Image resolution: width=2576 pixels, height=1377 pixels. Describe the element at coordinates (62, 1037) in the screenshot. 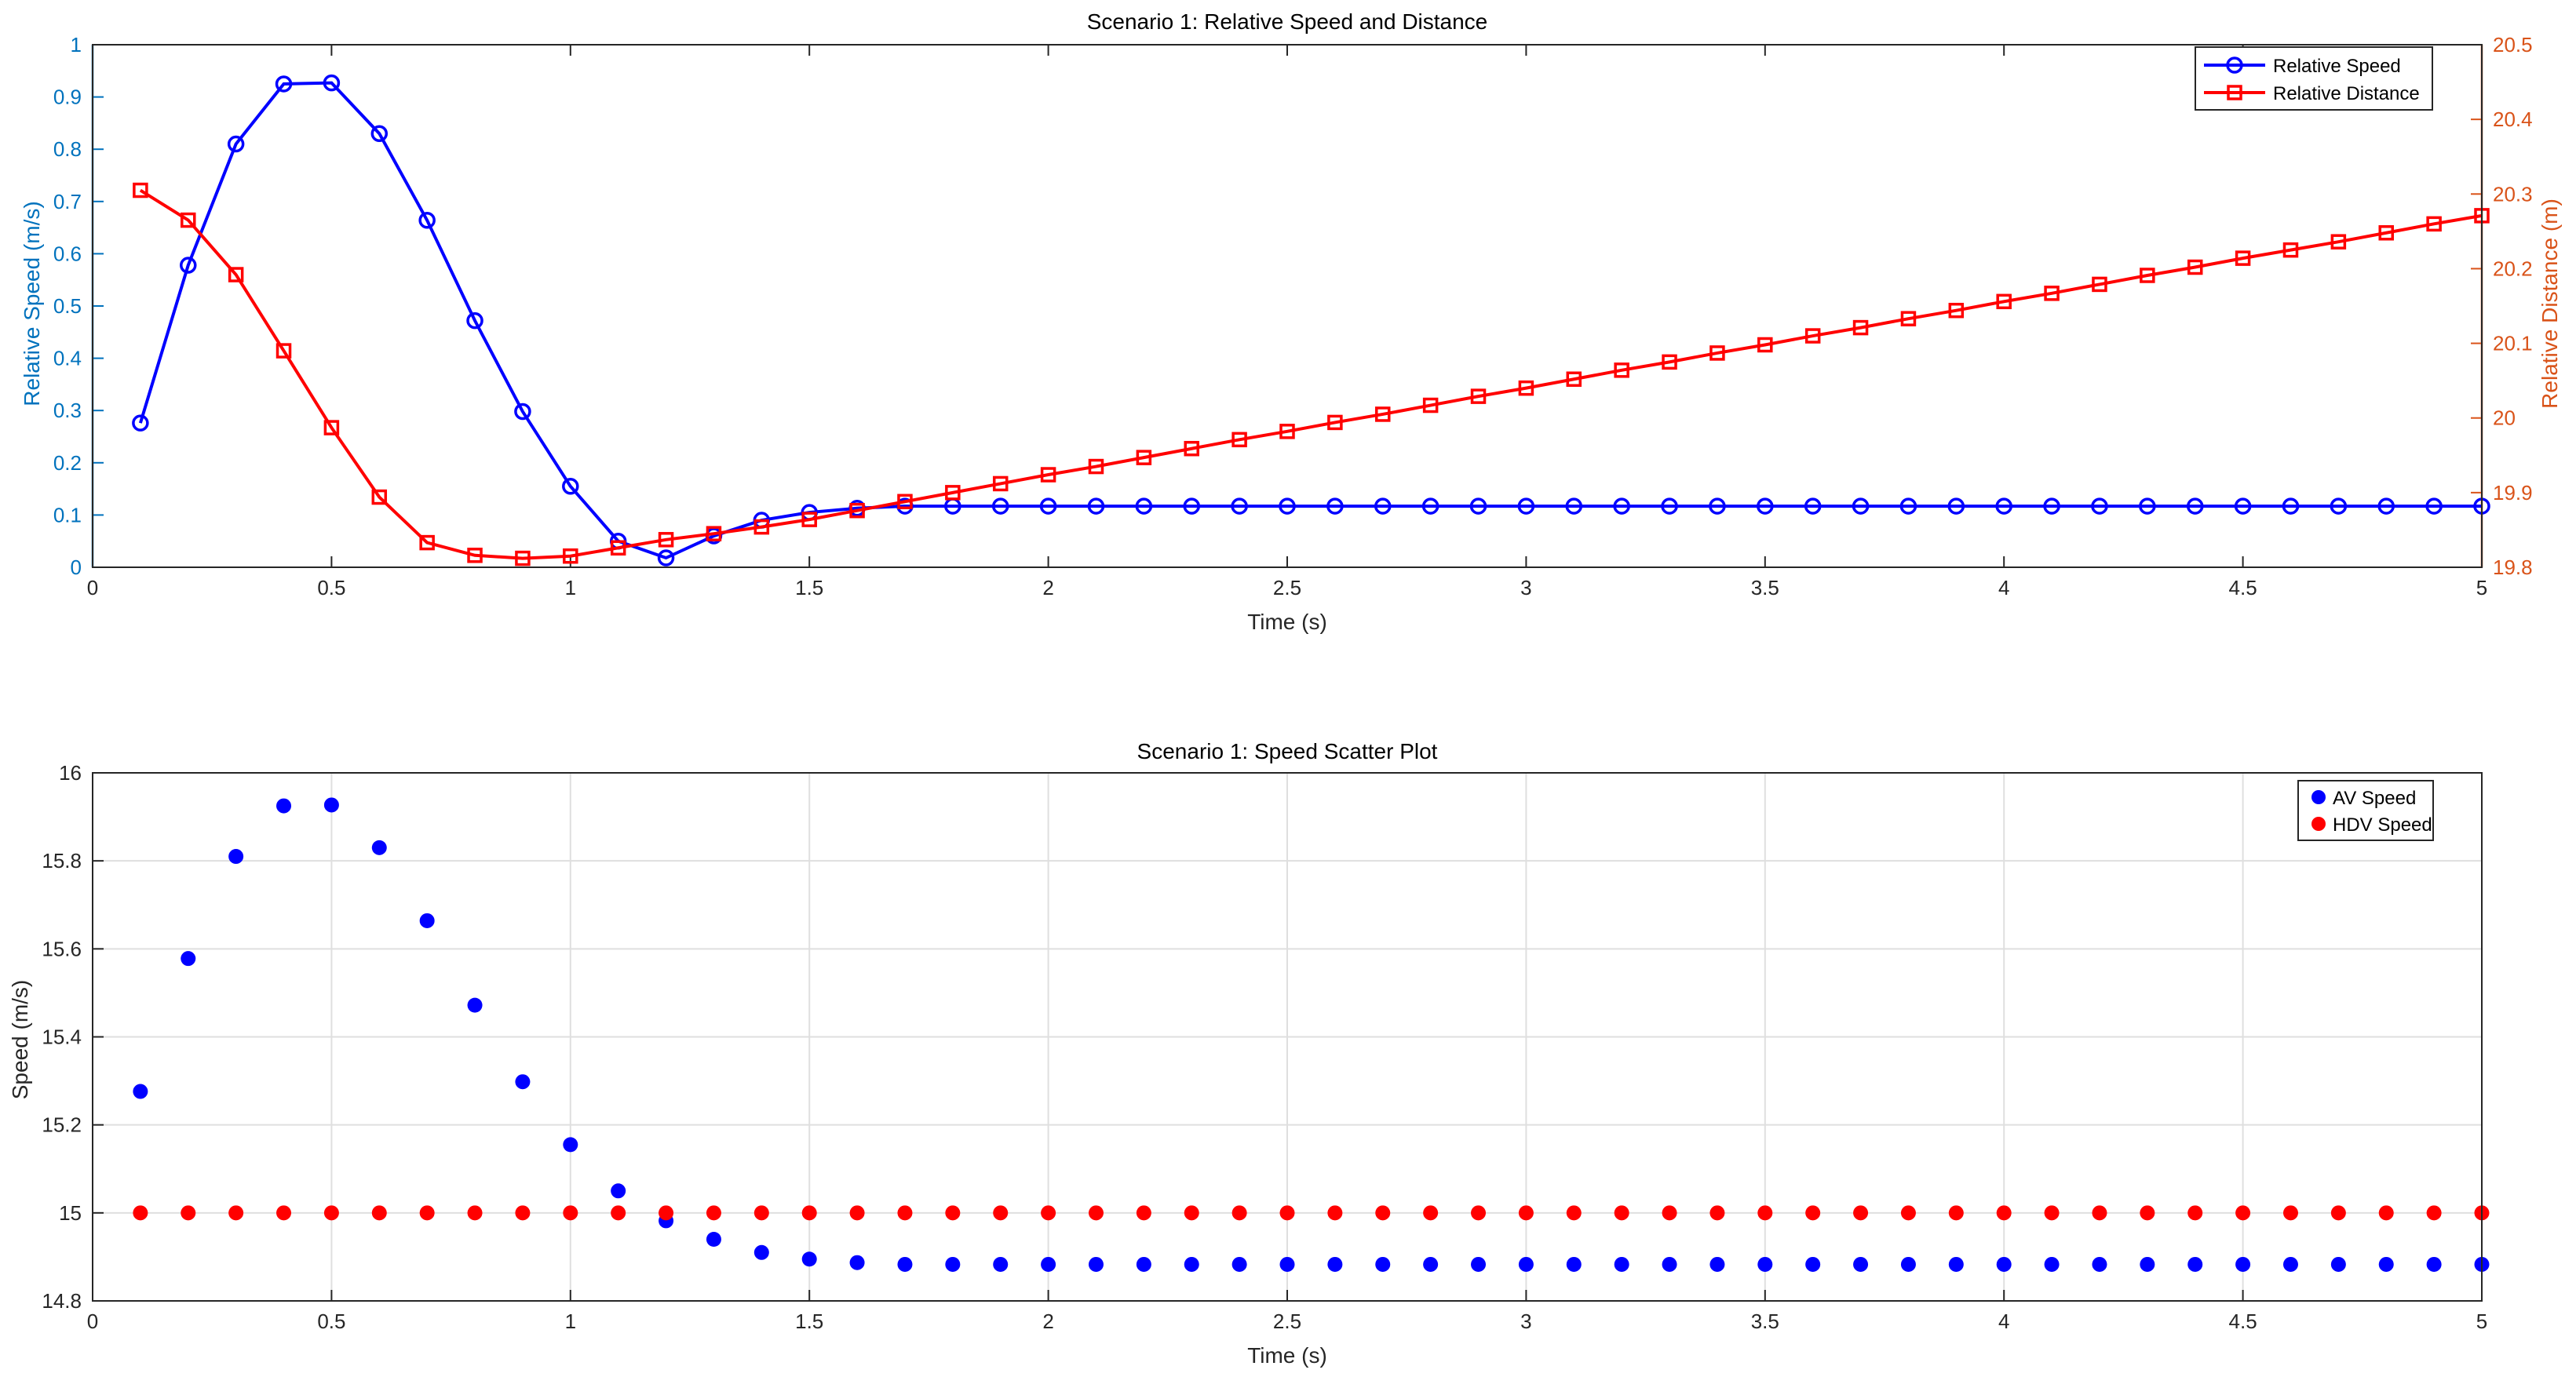

I see `y-tick-label: 15.4` at that location.